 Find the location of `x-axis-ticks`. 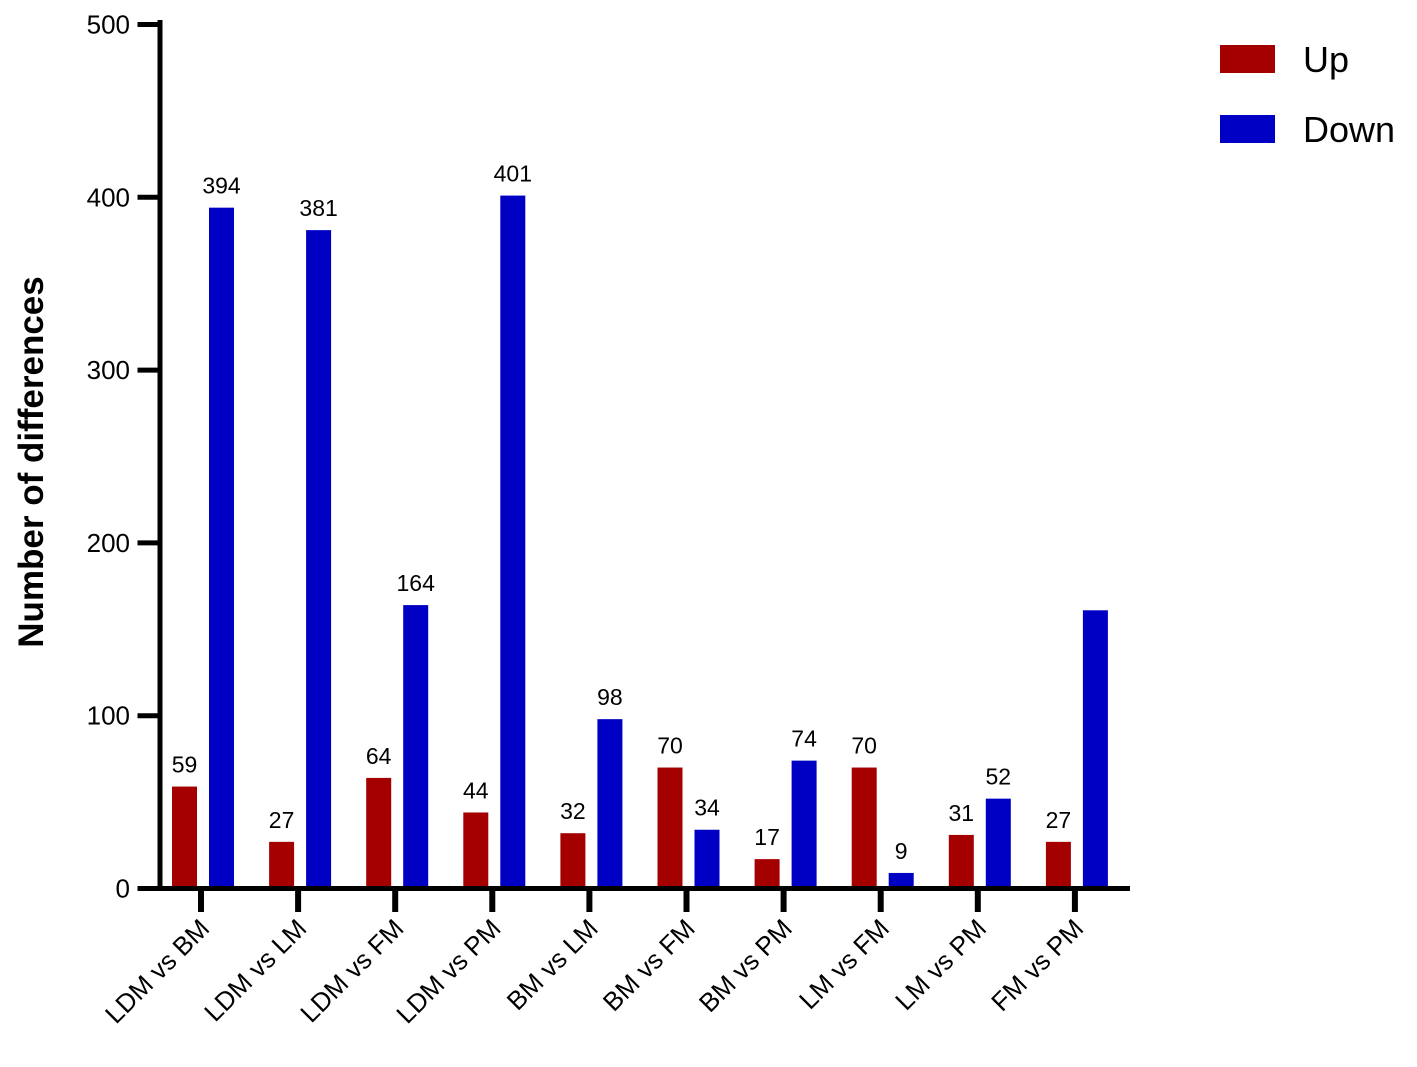

x-axis-ticks is located at coordinates (638, 900).